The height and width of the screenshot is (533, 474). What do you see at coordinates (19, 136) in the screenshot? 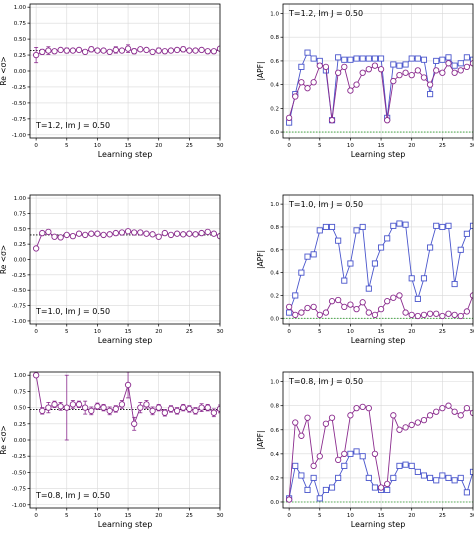
I see `y-tick-label: -1.00` at bounding box center [19, 136].